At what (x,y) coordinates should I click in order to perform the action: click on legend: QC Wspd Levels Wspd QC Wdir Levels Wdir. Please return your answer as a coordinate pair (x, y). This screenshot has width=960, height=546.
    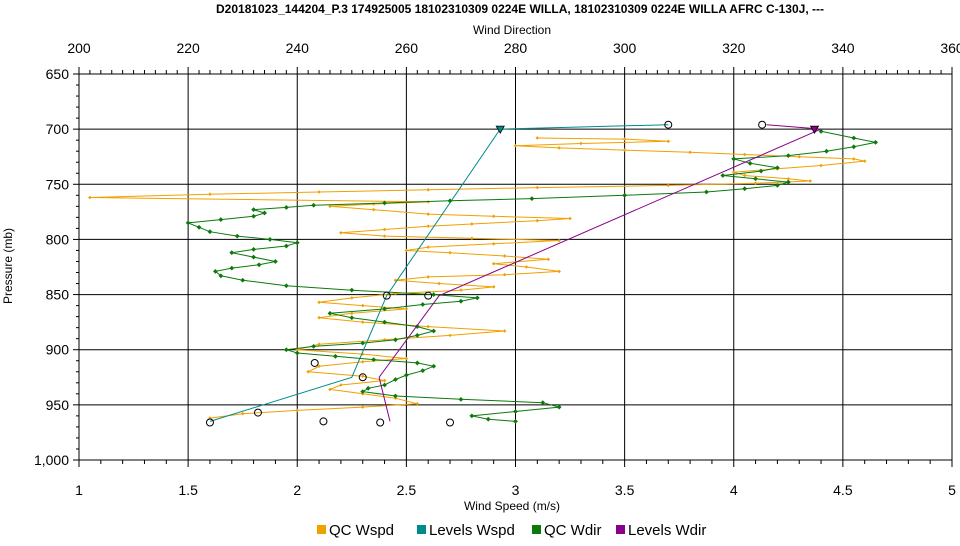
    Looking at the image, I should click on (511, 530).